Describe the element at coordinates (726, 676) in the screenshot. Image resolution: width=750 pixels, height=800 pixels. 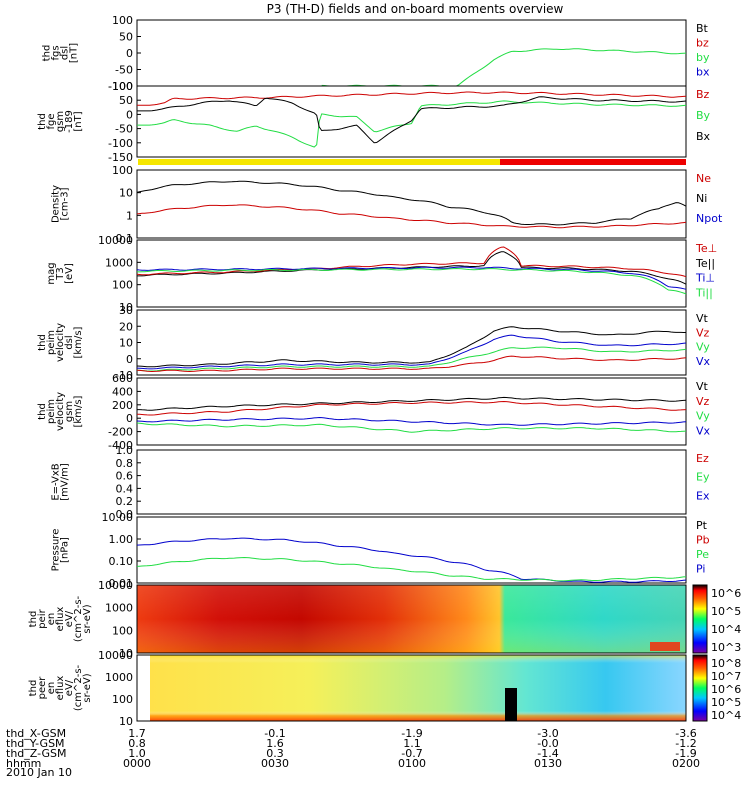
I see `colorbar-tick-label: 10^7` at that location.